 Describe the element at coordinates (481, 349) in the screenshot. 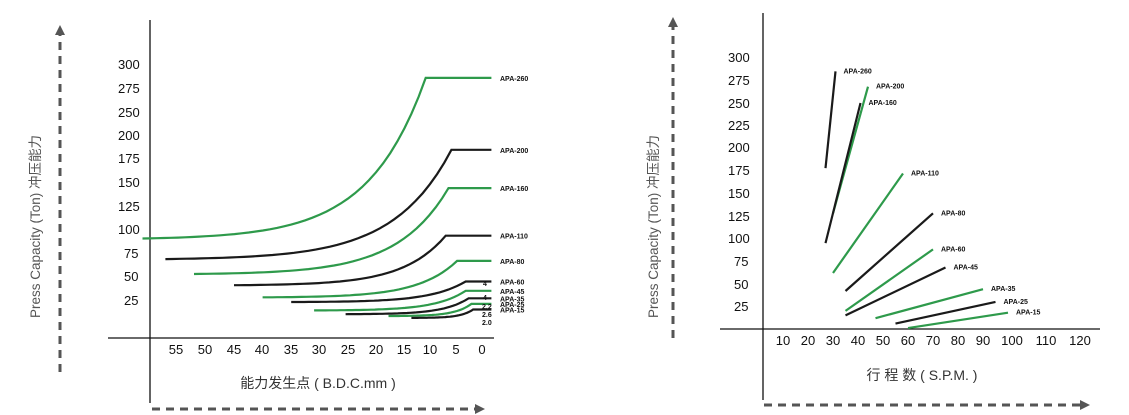

I see `x-tick-label: 0` at that location.